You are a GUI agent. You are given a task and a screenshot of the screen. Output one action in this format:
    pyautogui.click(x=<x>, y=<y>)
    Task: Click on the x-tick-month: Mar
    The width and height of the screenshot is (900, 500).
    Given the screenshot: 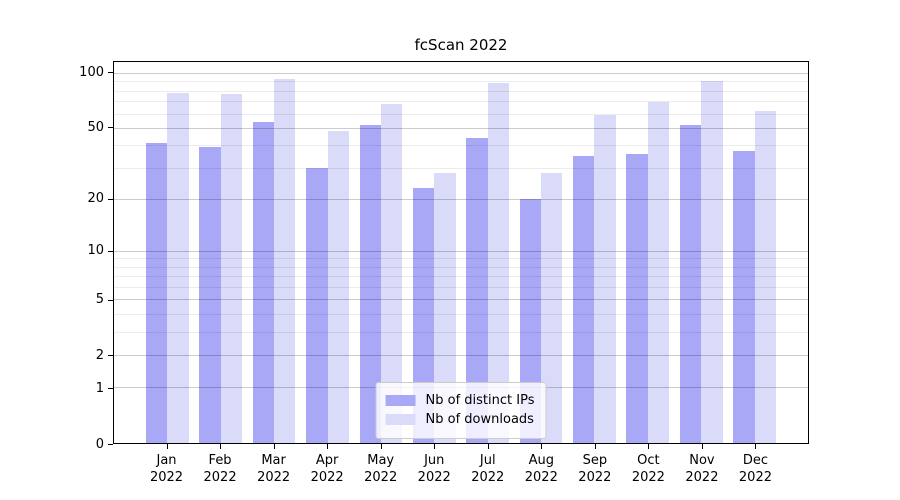 What is the action you would take?
    pyautogui.click(x=273, y=460)
    